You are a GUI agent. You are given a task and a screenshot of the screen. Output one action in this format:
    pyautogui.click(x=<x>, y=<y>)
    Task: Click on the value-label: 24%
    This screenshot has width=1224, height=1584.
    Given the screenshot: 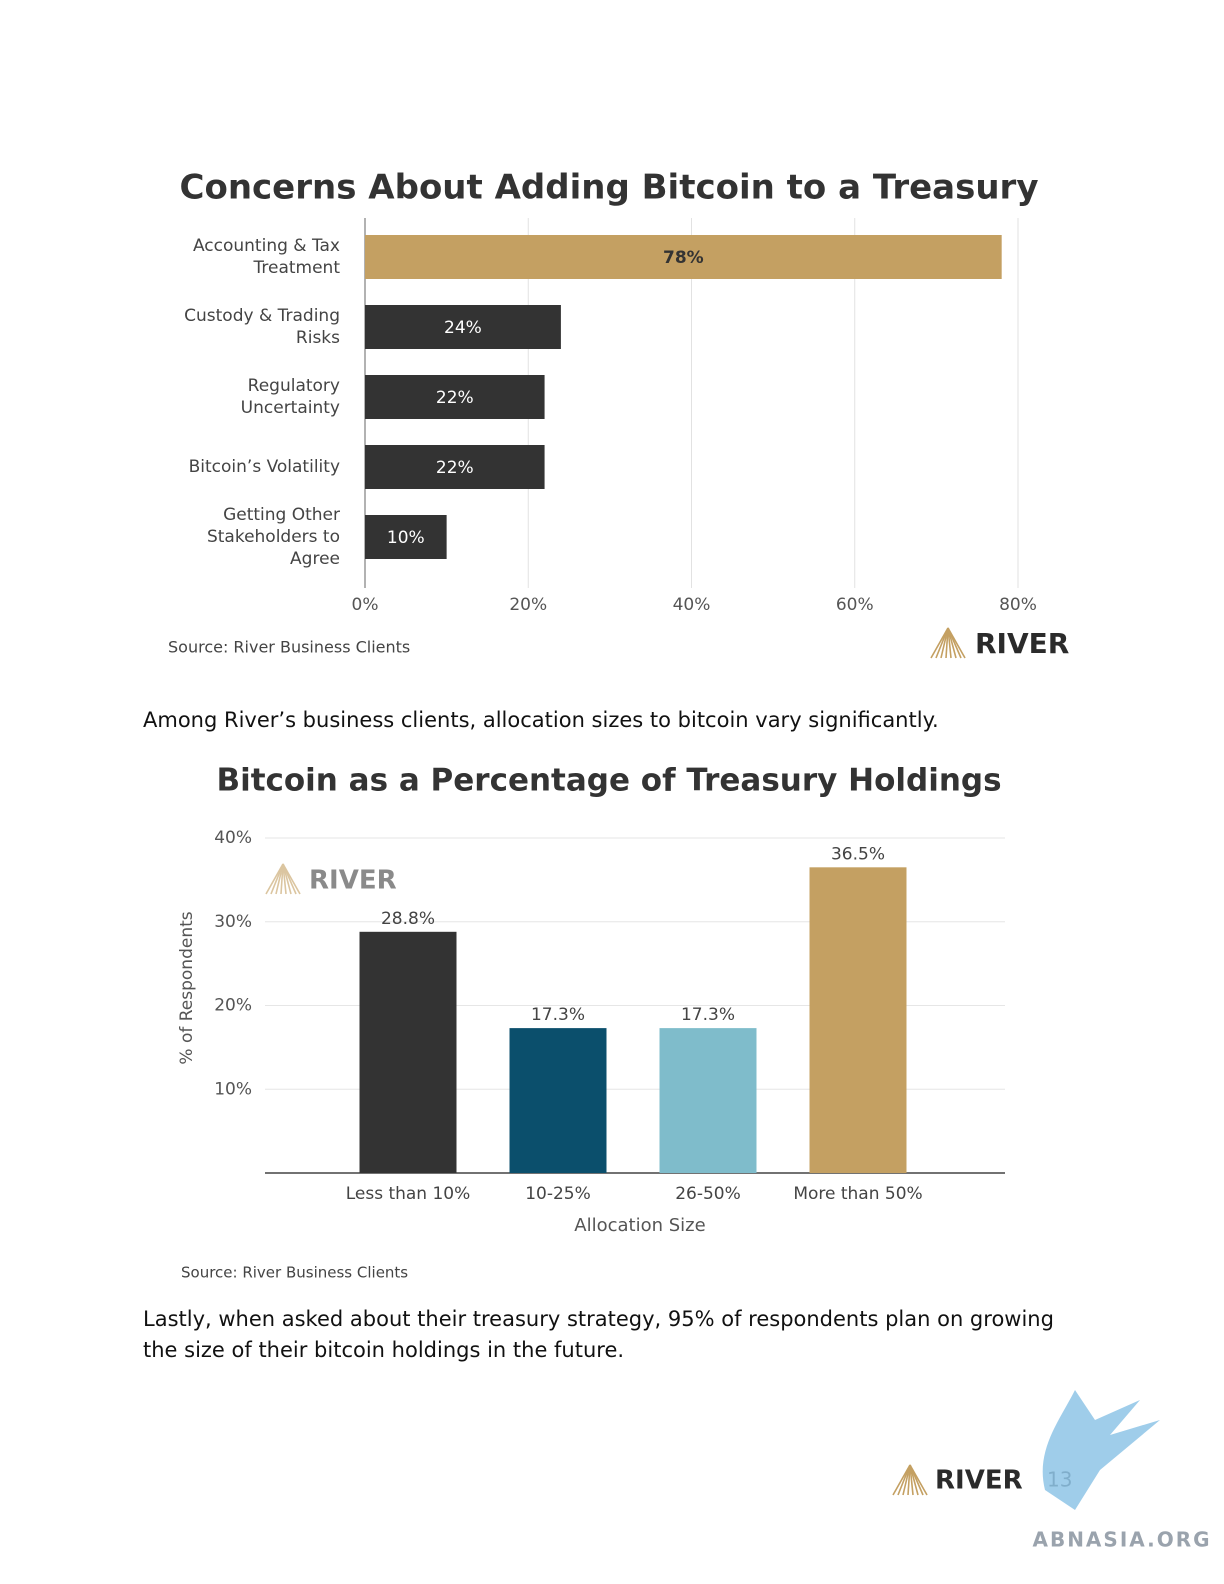 What is the action you would take?
    pyautogui.click(x=463, y=328)
    